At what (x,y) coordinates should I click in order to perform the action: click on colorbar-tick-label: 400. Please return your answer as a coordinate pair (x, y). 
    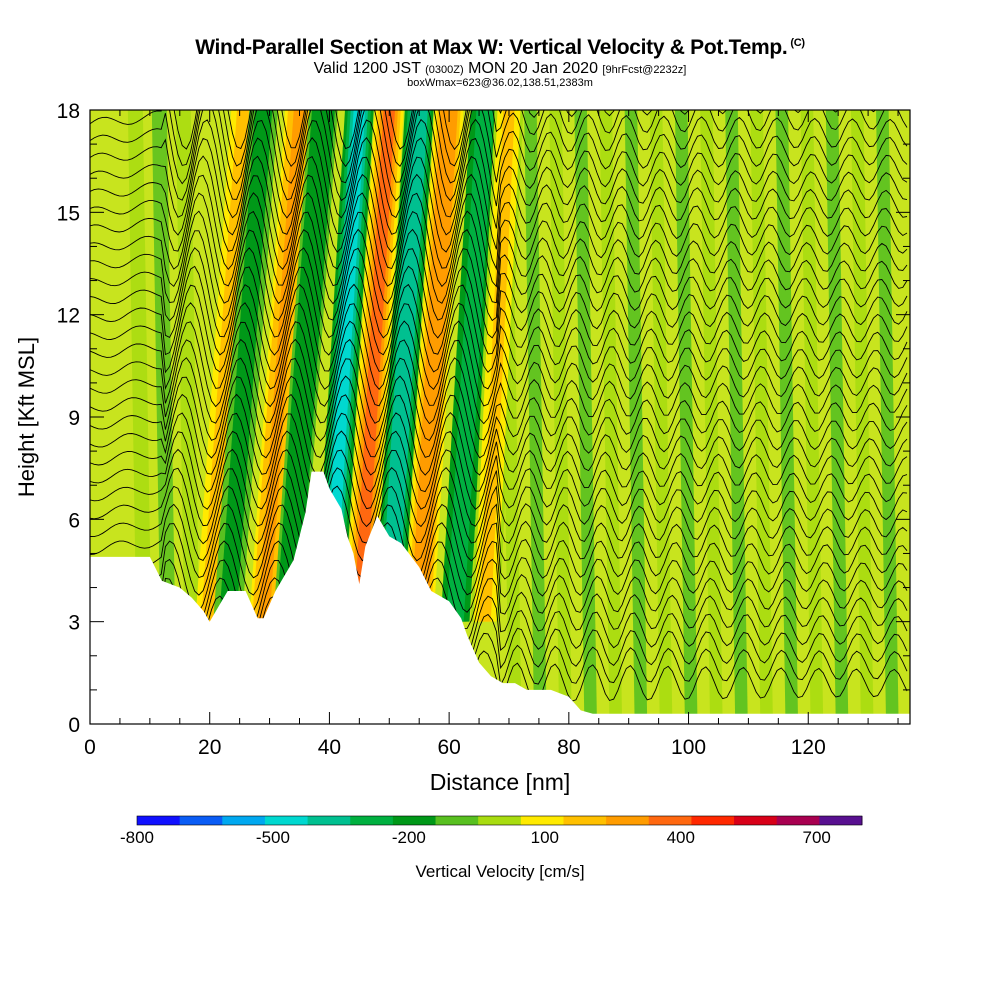
    Looking at the image, I should click on (680, 837).